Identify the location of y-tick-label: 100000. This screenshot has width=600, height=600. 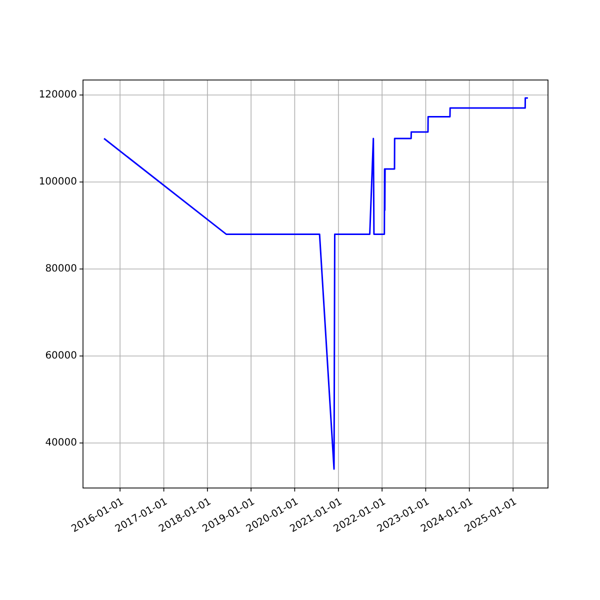
(57, 182).